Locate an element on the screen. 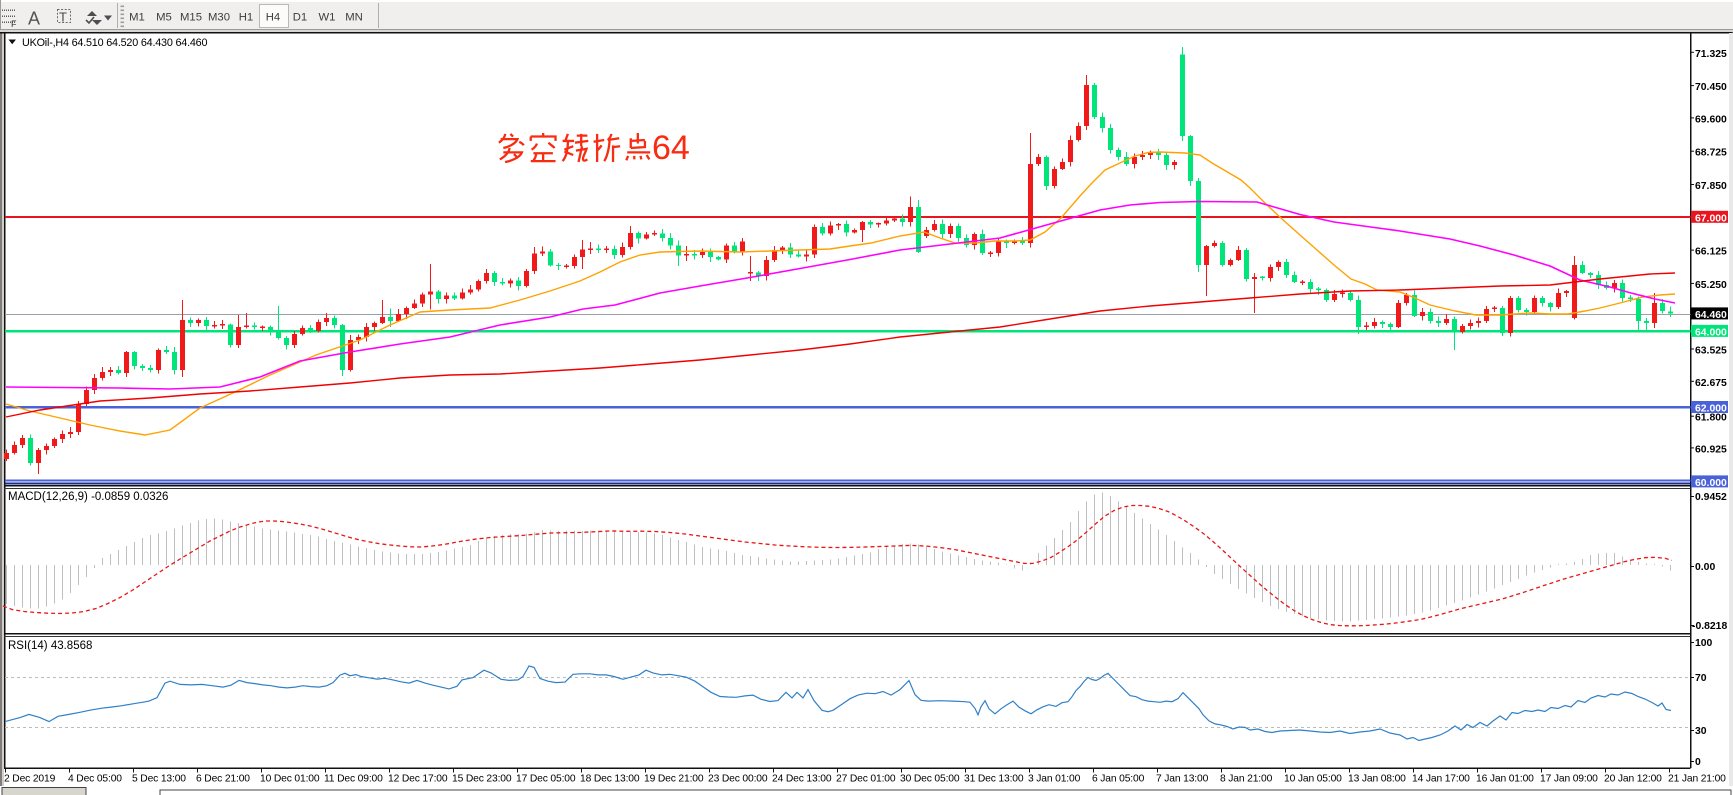 The height and width of the screenshot is (795, 1733). svg-text: 70 is located at coordinates (1701, 678).